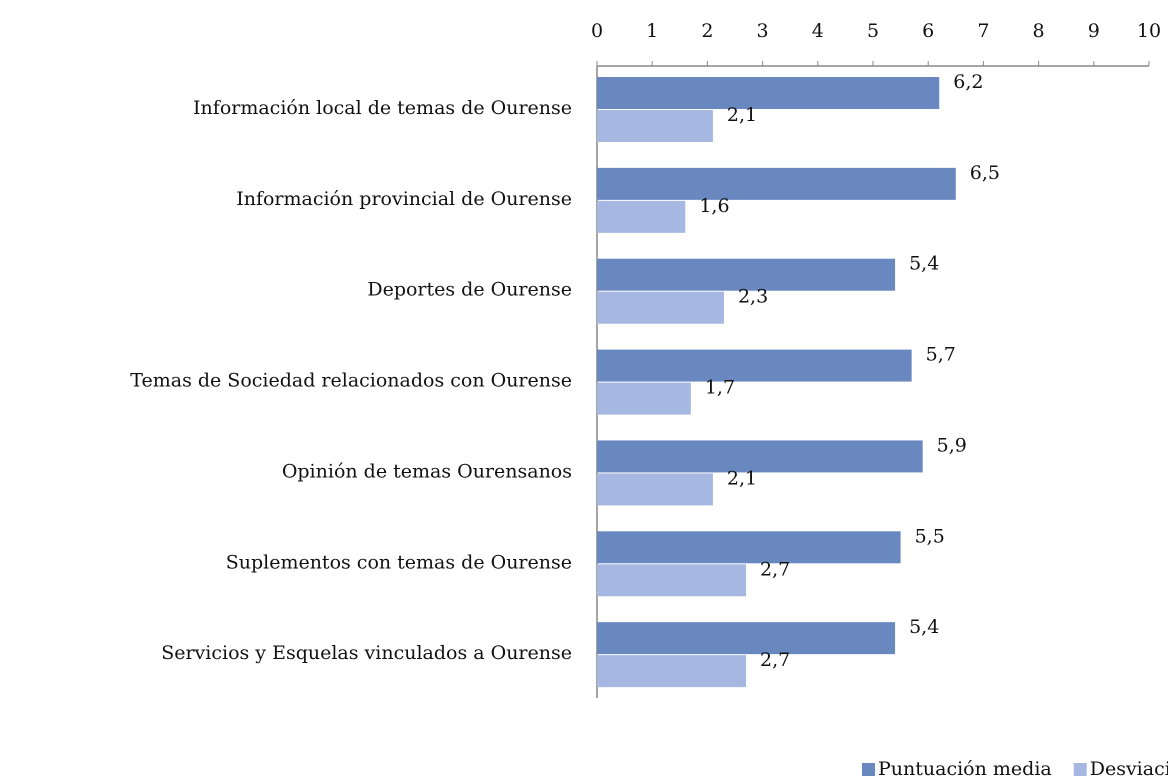 The height and width of the screenshot is (782, 1168). What do you see at coordinates (469, 290) in the screenshot?
I see `category-label: Deportes de Ourense` at bounding box center [469, 290].